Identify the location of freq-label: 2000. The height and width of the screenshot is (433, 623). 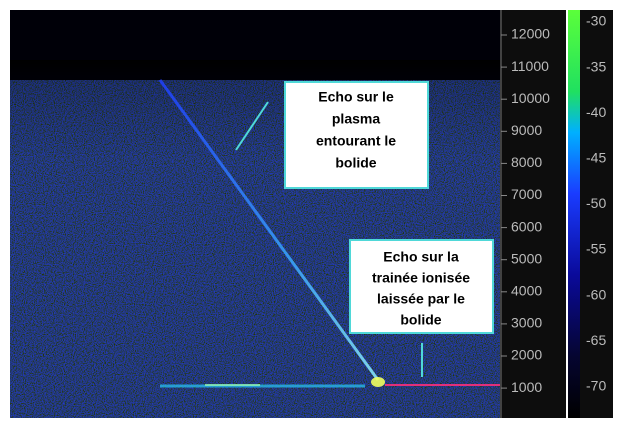
(526, 355).